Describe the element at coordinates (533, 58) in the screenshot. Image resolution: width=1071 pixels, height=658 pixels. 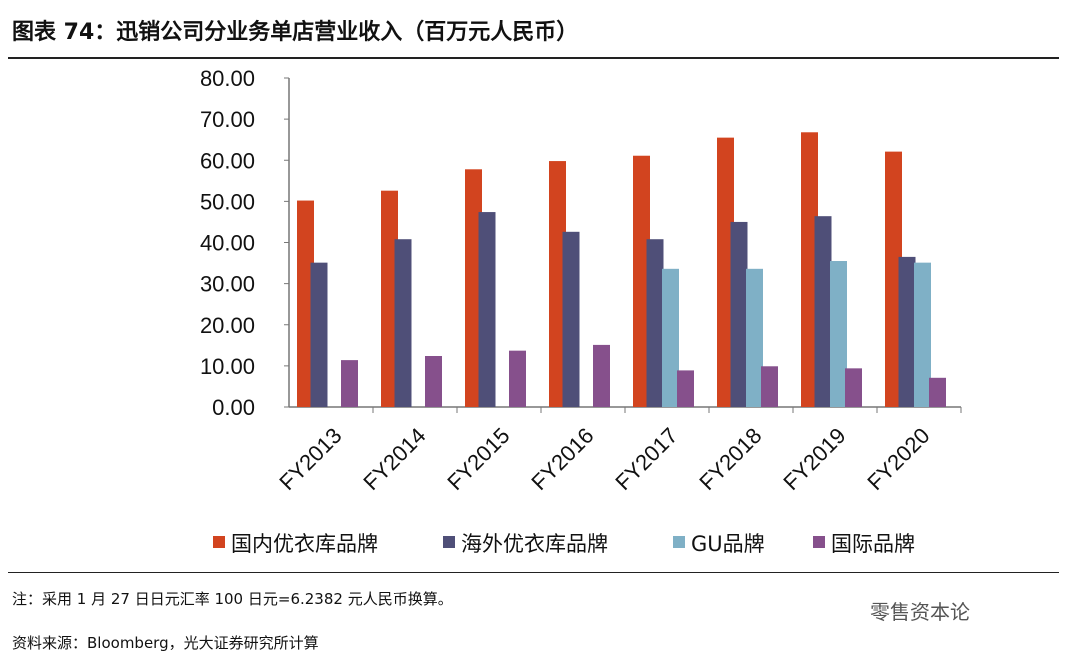
I see `top-rule` at that location.